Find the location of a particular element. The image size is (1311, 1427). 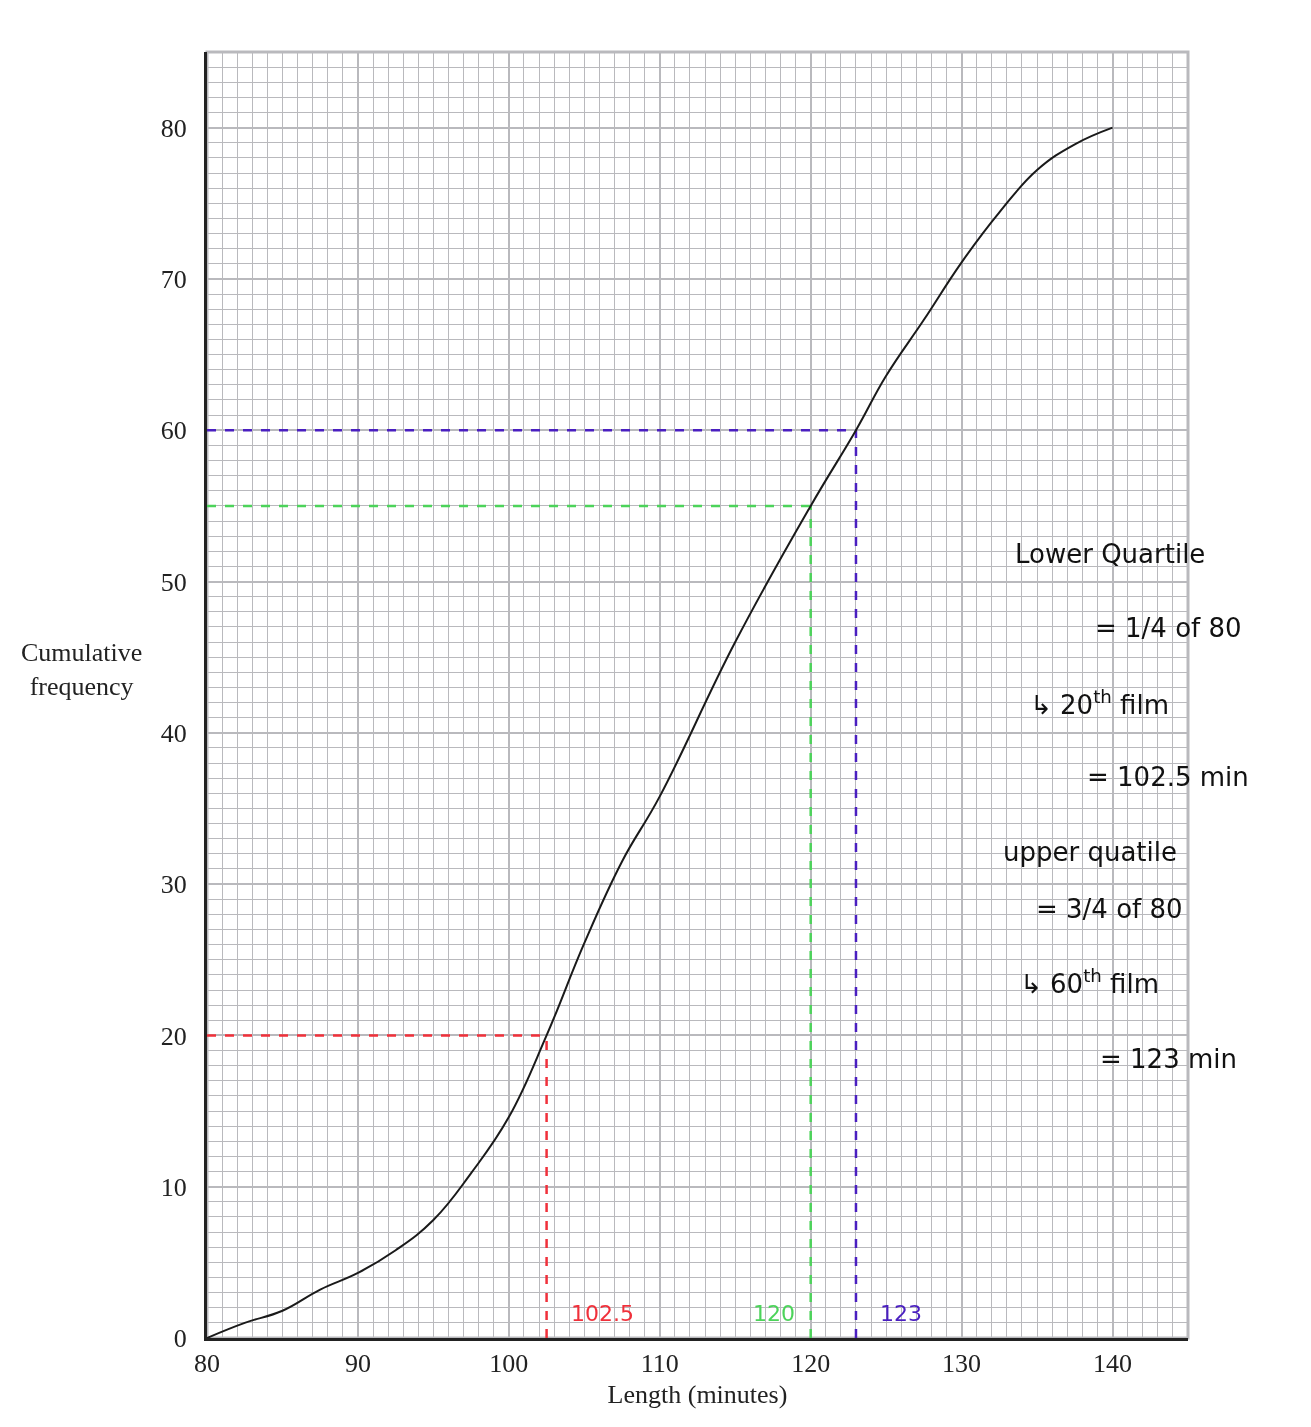

y-tick-label: 50 is located at coordinates (173, 582).